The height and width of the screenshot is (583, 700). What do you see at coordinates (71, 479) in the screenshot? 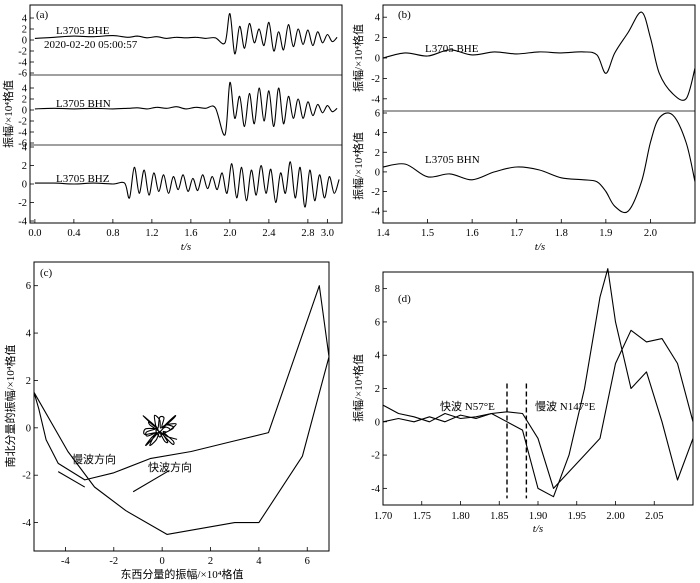
I see `slow-wave-direction-arrow` at bounding box center [71, 479].